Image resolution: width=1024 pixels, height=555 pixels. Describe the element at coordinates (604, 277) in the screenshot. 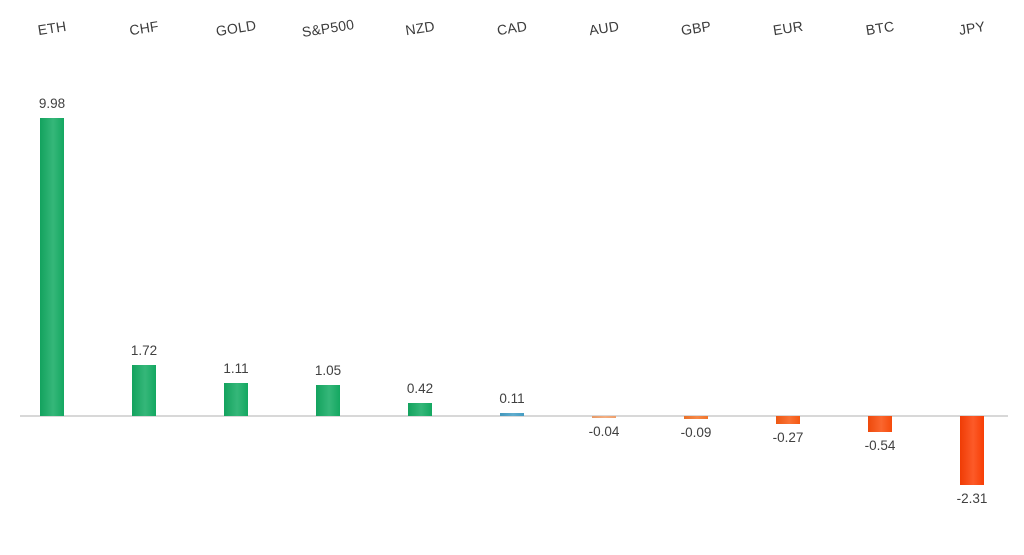

I see `chart-column: AUD -0.04` at that location.